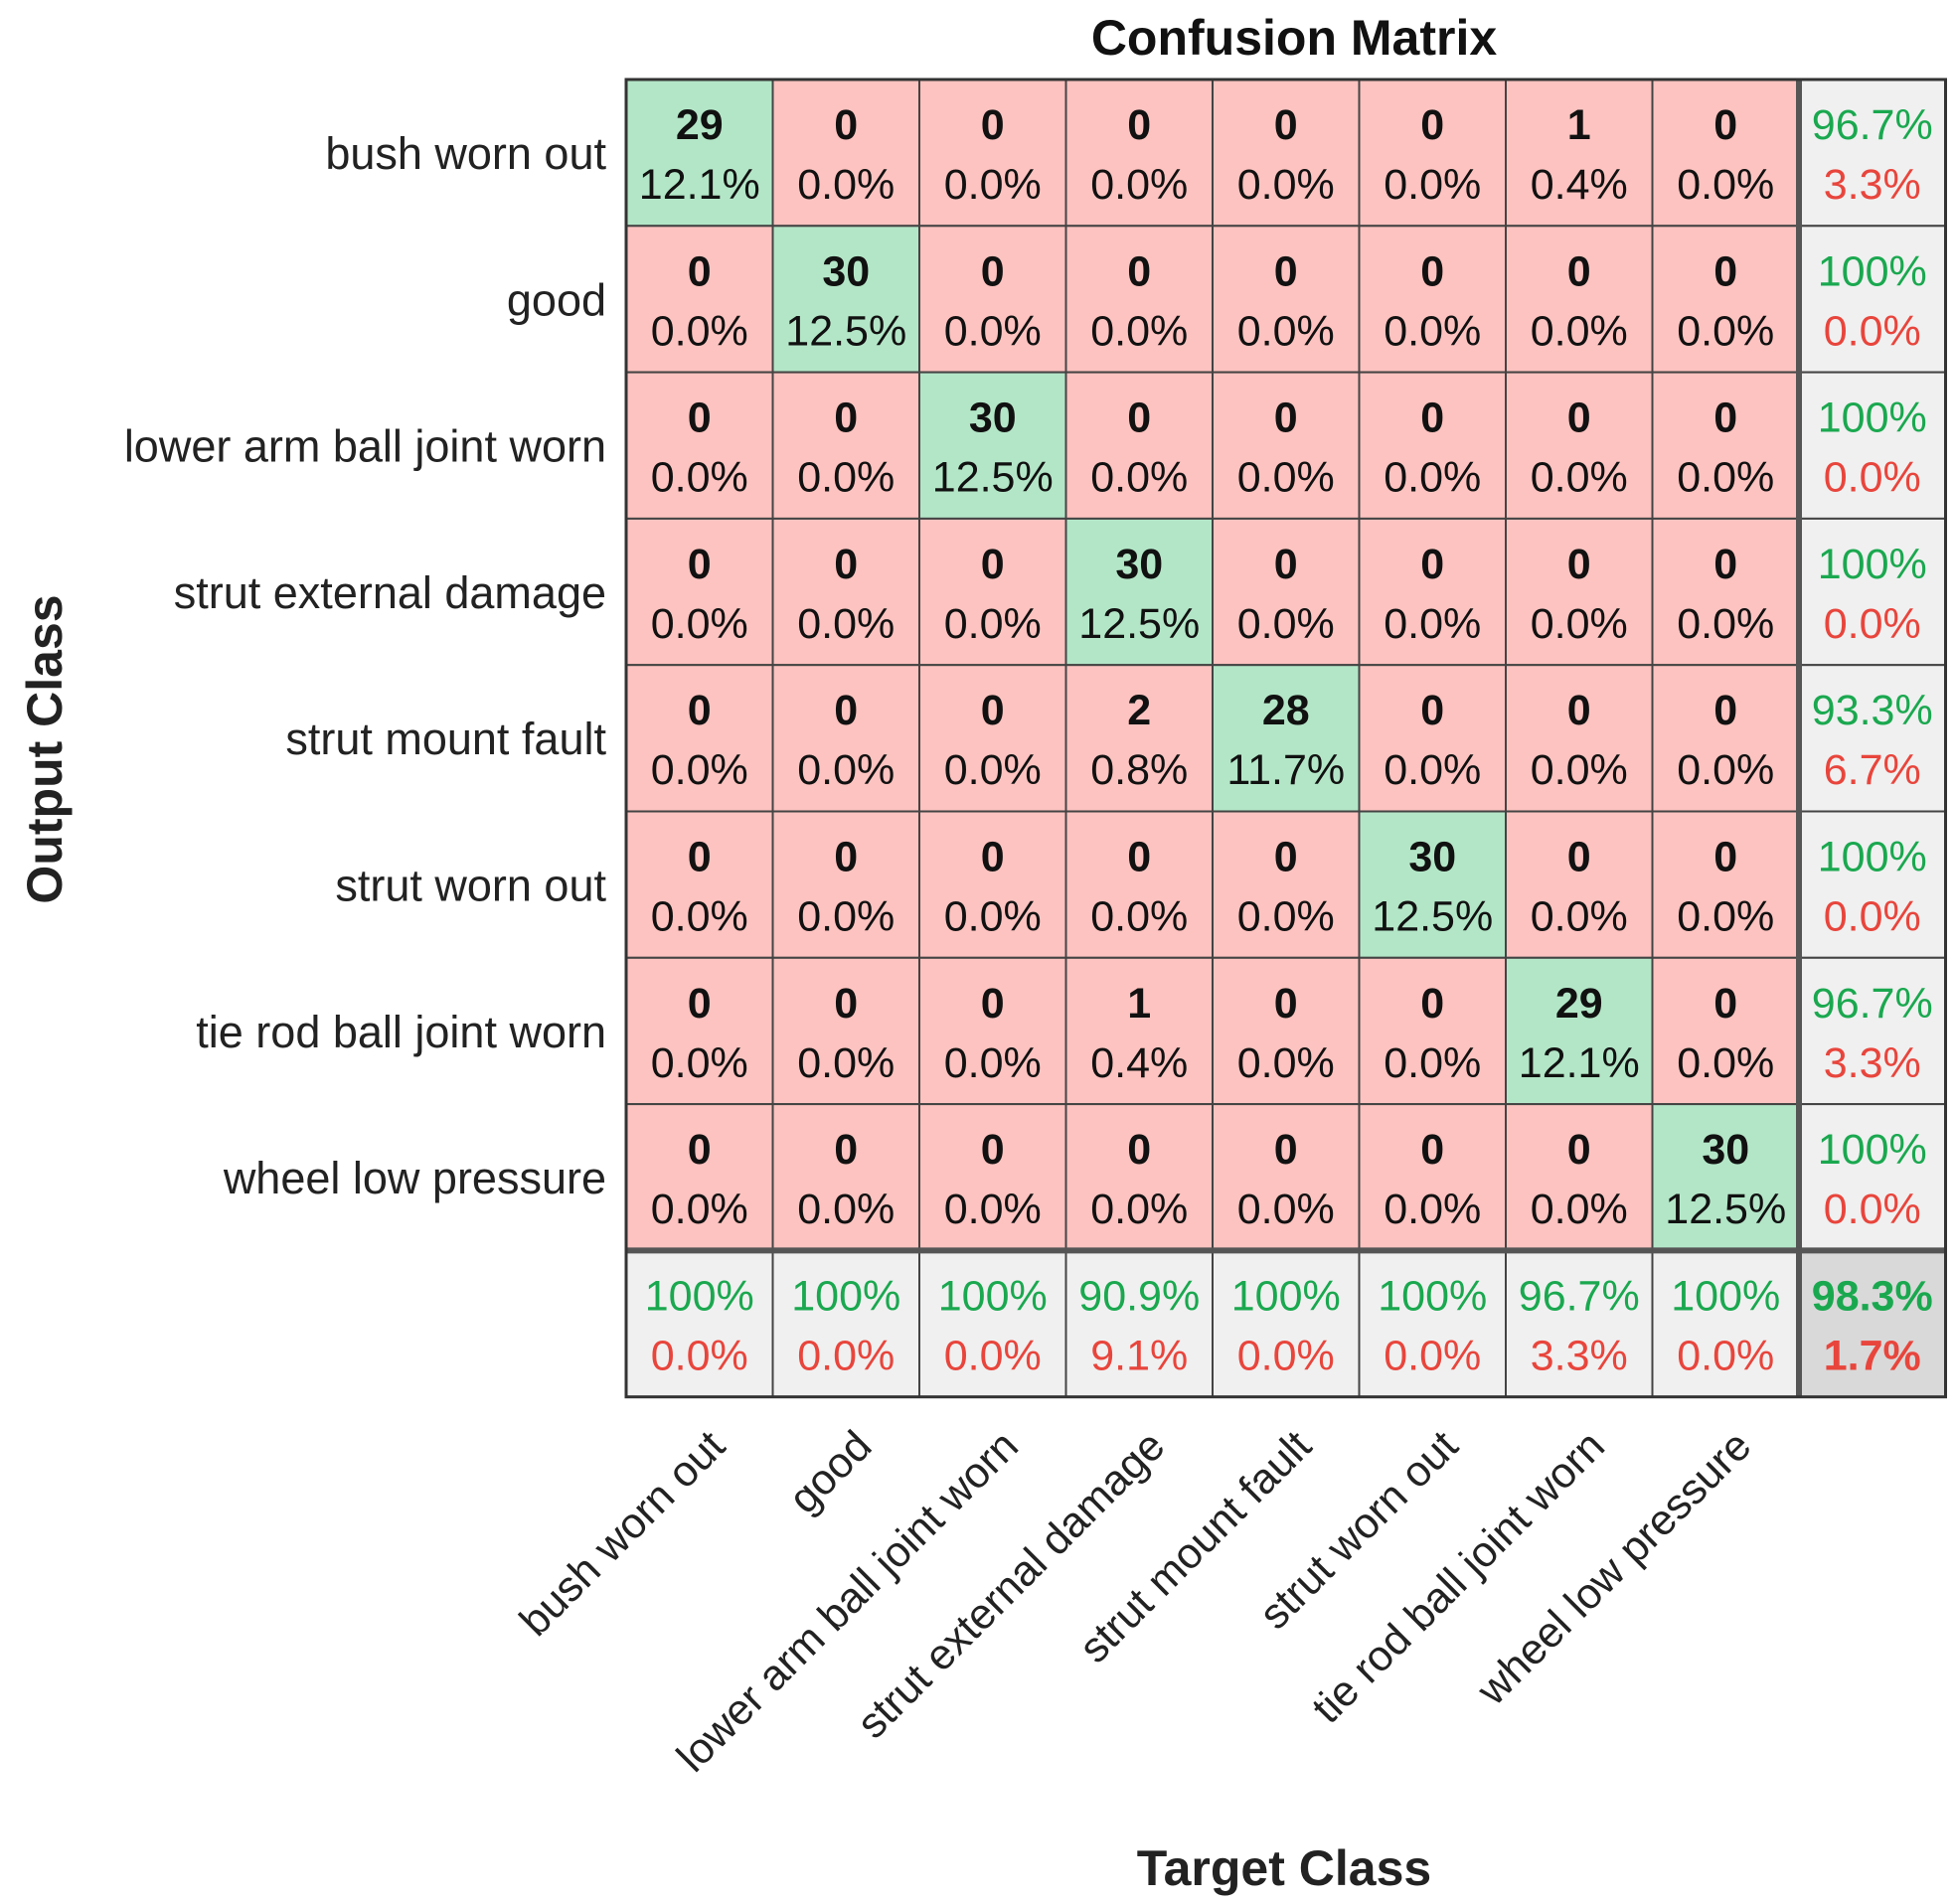 Image resolution: width=1956 pixels, height=1904 pixels. Describe the element at coordinates (1579, 1296) in the screenshot. I see `col-recall: 96.7%` at that location.